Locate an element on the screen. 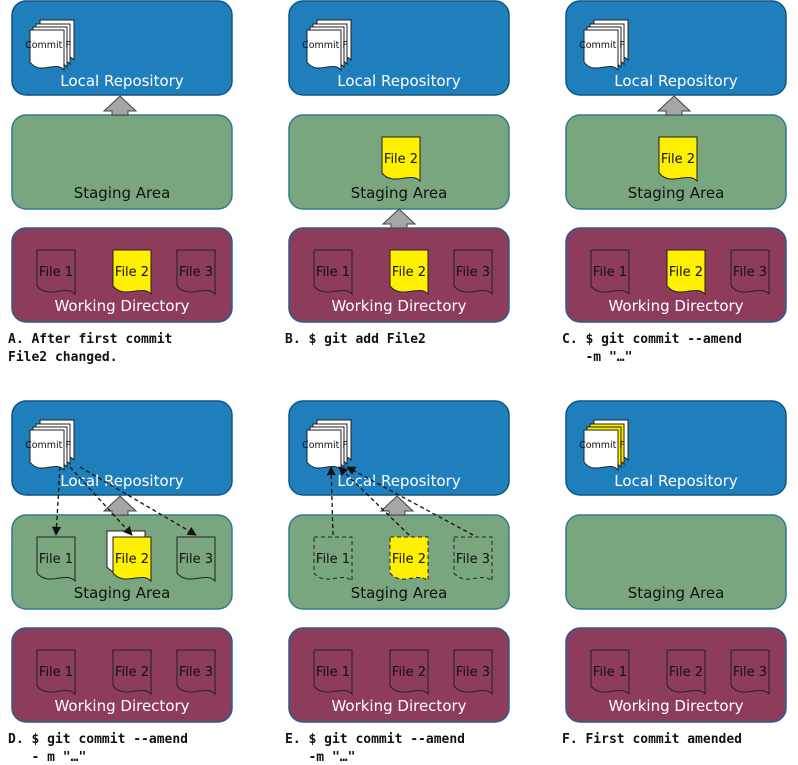 This screenshot has width=798, height=765. panel-caption: - m "…" is located at coordinates (47, 757).